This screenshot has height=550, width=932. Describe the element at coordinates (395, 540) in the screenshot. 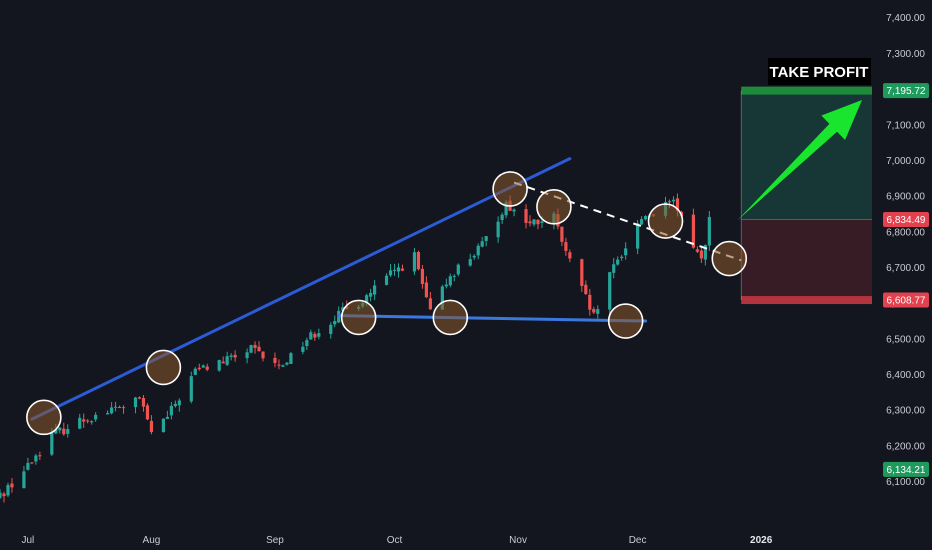

I see `x-tick-label: Oct` at that location.